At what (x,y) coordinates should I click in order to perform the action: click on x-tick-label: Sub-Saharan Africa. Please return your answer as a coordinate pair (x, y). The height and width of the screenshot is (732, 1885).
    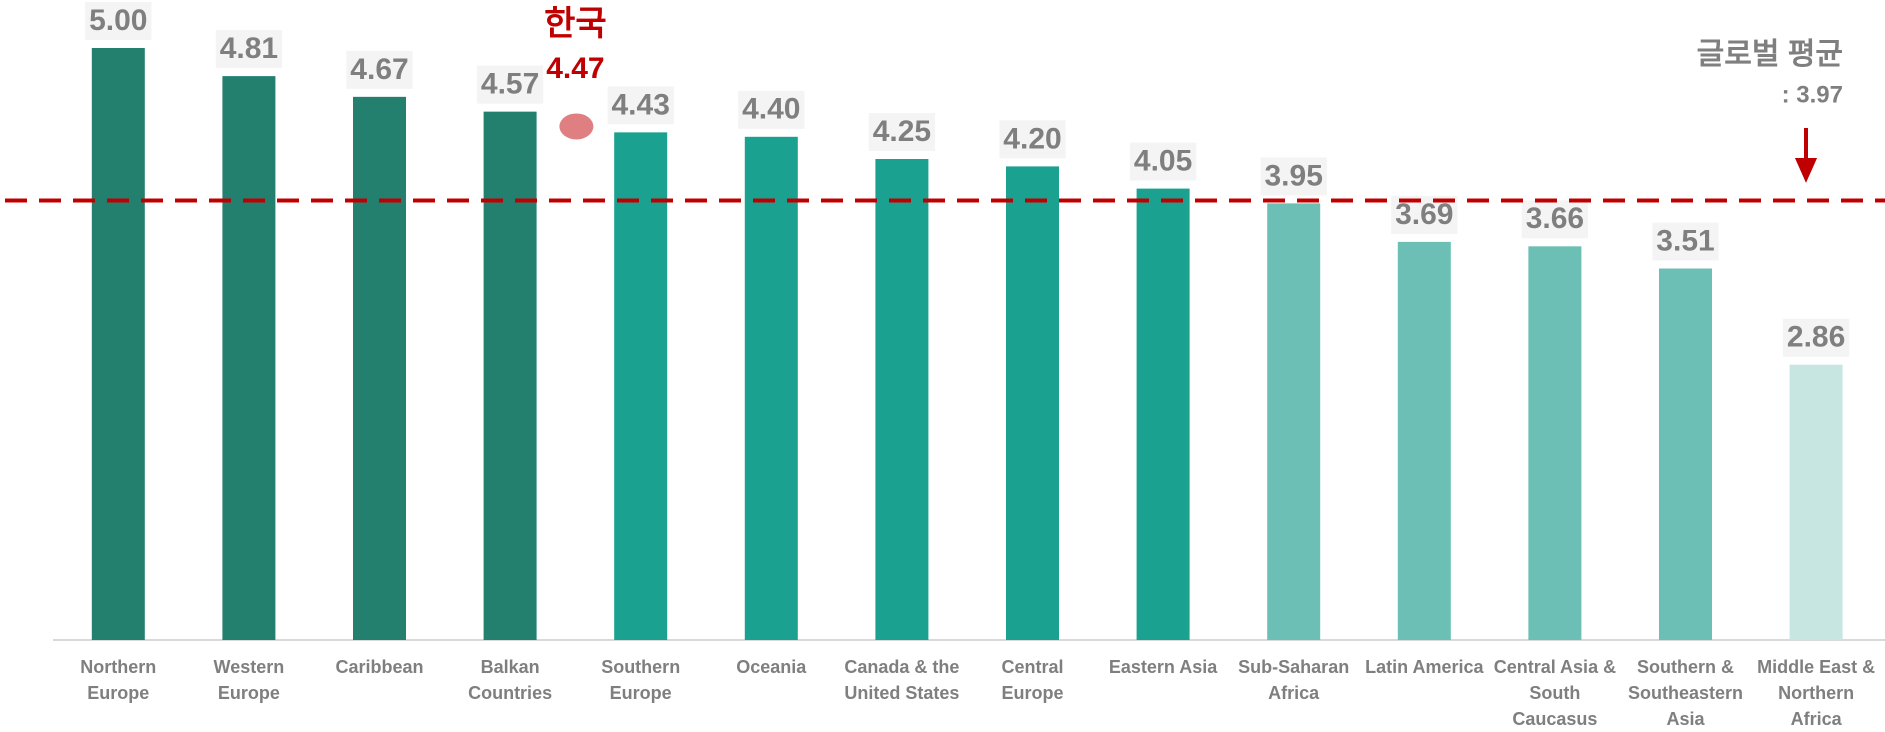
    Looking at the image, I should click on (1294, 680).